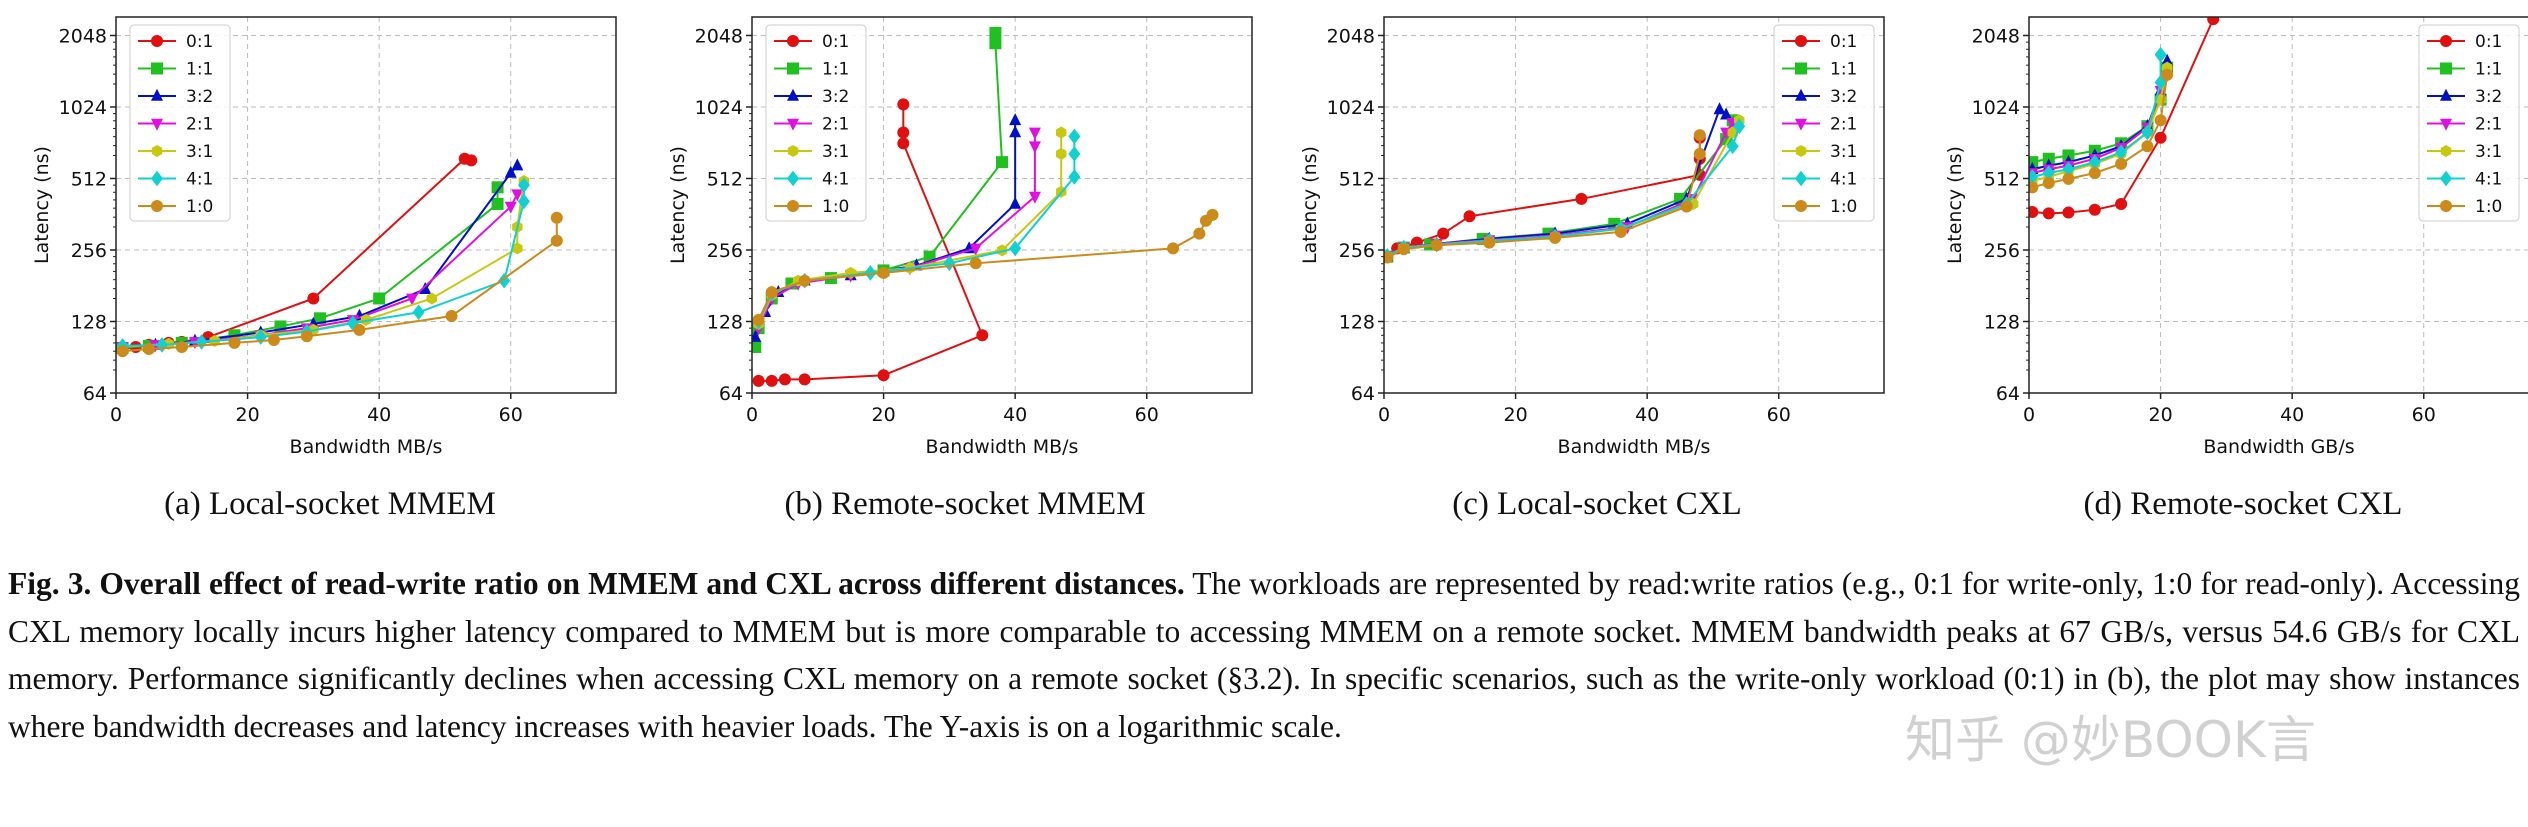 This screenshot has height=827, width=2528. Describe the element at coordinates (157, 124) in the screenshot. I see `triangle-down-marker-icon` at that location.